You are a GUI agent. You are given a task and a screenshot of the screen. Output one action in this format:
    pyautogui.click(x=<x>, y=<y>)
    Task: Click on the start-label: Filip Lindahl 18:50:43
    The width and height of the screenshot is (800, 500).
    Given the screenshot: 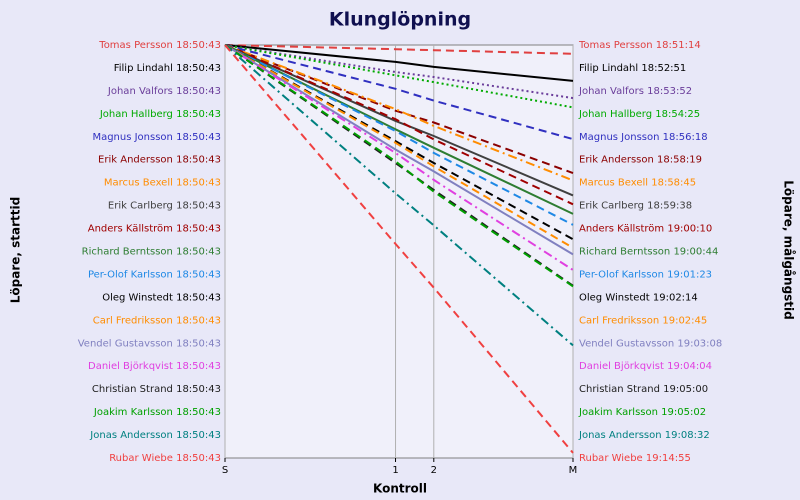 What is the action you would take?
    pyautogui.click(x=167, y=68)
    